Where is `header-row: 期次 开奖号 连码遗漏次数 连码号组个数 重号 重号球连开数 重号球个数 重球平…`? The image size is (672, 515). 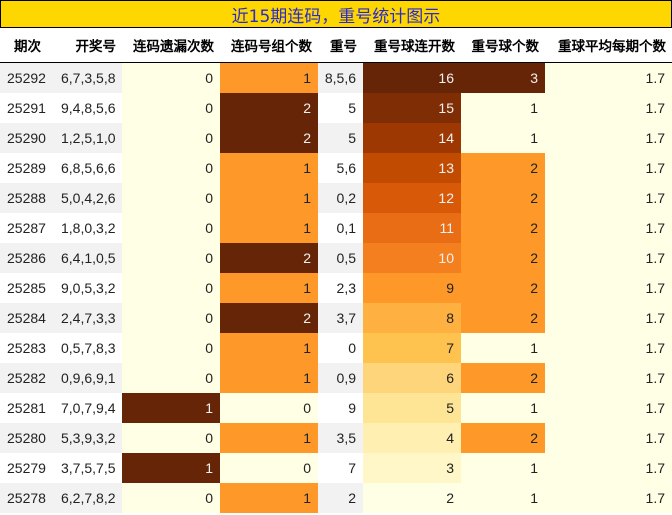
header-row: 期次 开奖号 连码遗漏次数 连码号组个数 重号 重号球连开数 重号球个数 重球平… is located at coordinates (336, 45).